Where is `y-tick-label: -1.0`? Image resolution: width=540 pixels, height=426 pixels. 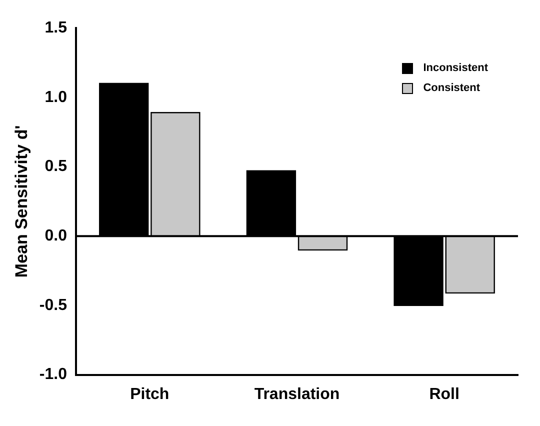
y-tick-label: -1.0 is located at coordinates (53, 375).